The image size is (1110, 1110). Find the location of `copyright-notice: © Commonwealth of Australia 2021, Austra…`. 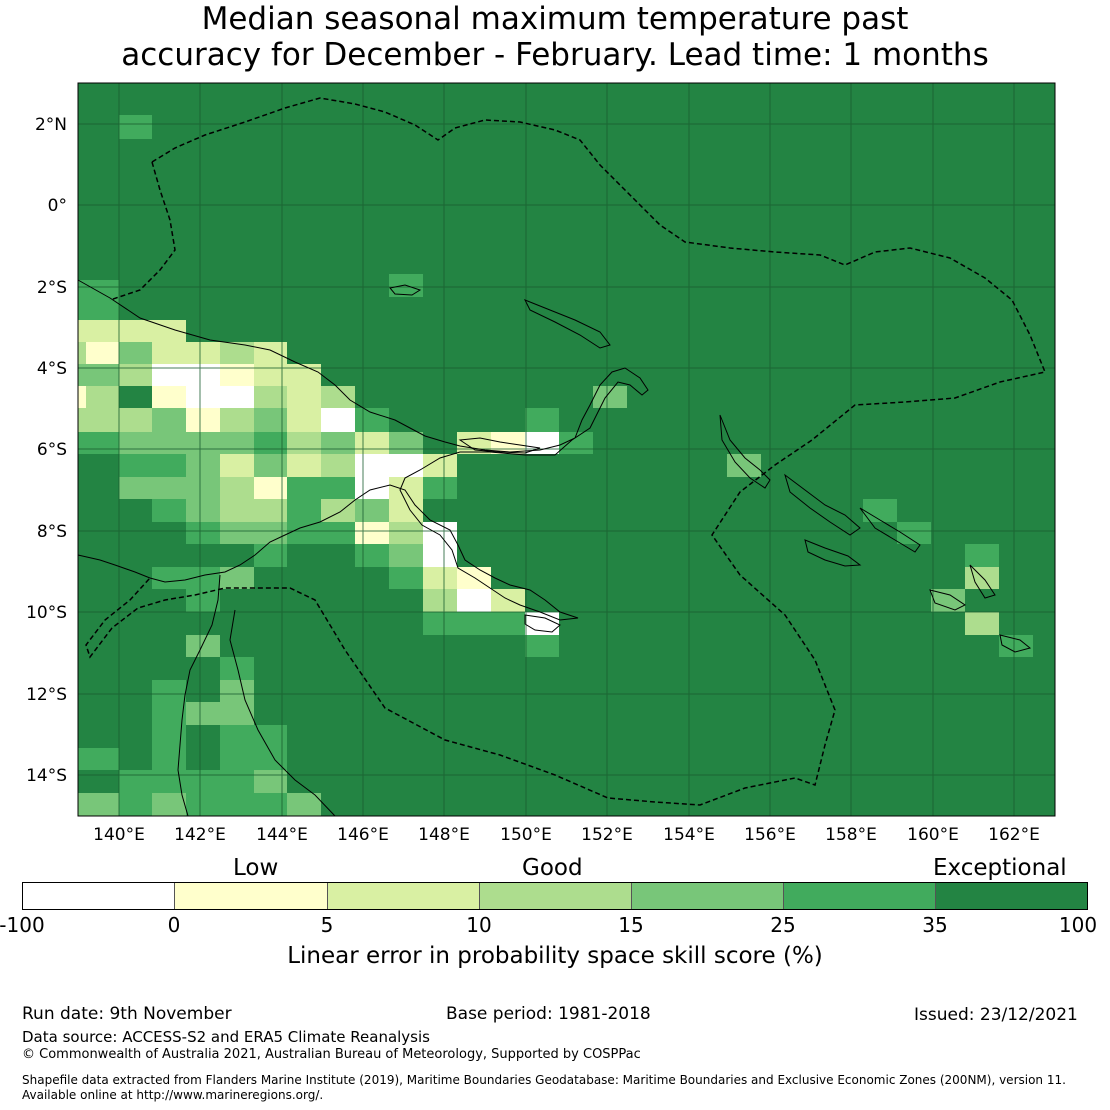

copyright-notice: © Commonwealth of Australia 2021, Austra… is located at coordinates (331, 1054).